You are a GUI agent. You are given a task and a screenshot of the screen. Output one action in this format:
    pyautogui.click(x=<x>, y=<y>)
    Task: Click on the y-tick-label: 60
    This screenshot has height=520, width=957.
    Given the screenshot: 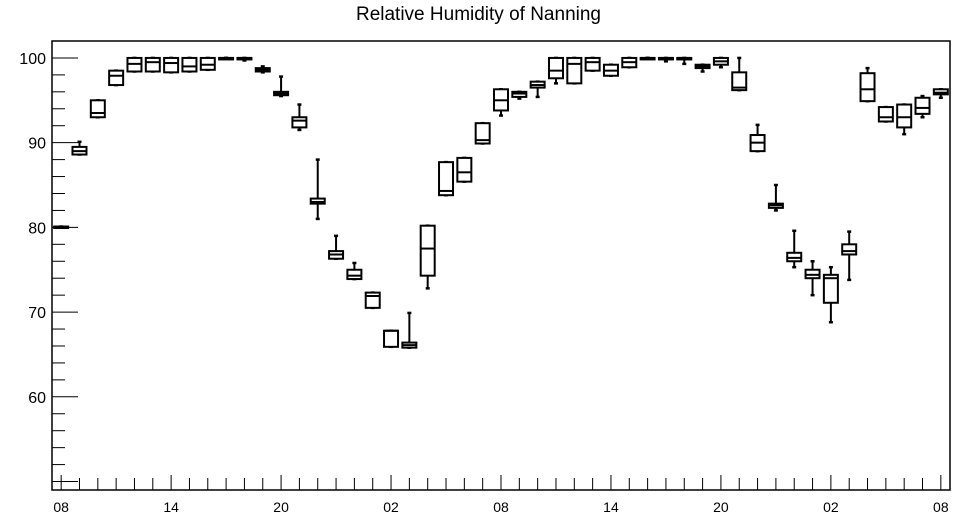 What is the action you would take?
    pyautogui.click(x=37, y=398)
    